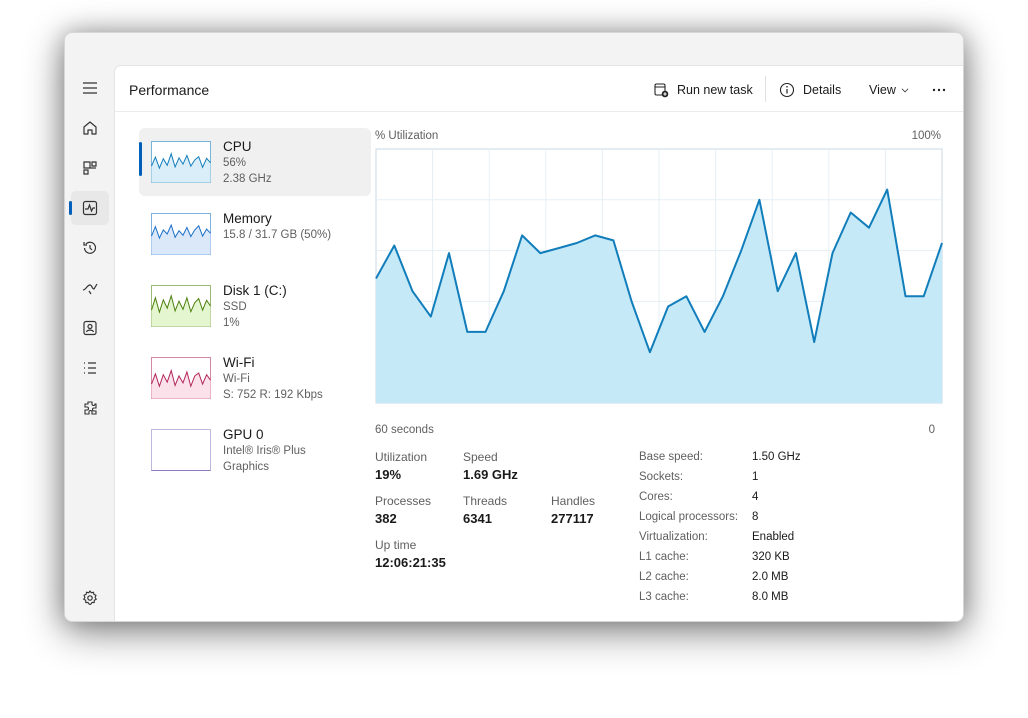 The image size is (1028, 718). I want to click on resource-item-gpu: GPU 0 Intel® Iris® Plus Graphics, so click(255, 450).